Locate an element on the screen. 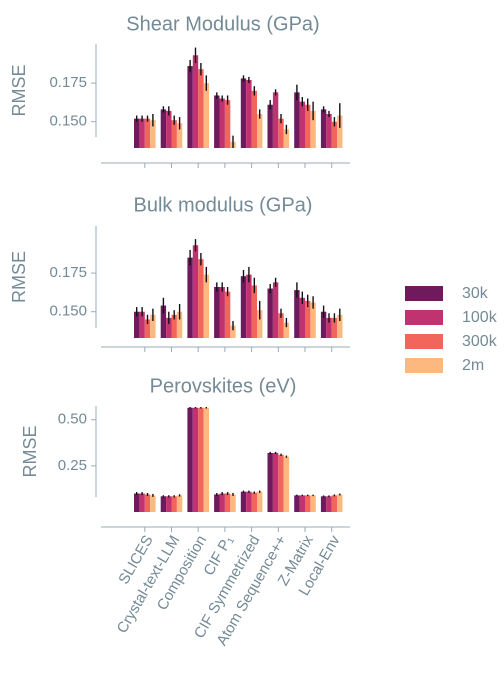  legend: 30k 100k 300k 2m is located at coordinates (451, 329).